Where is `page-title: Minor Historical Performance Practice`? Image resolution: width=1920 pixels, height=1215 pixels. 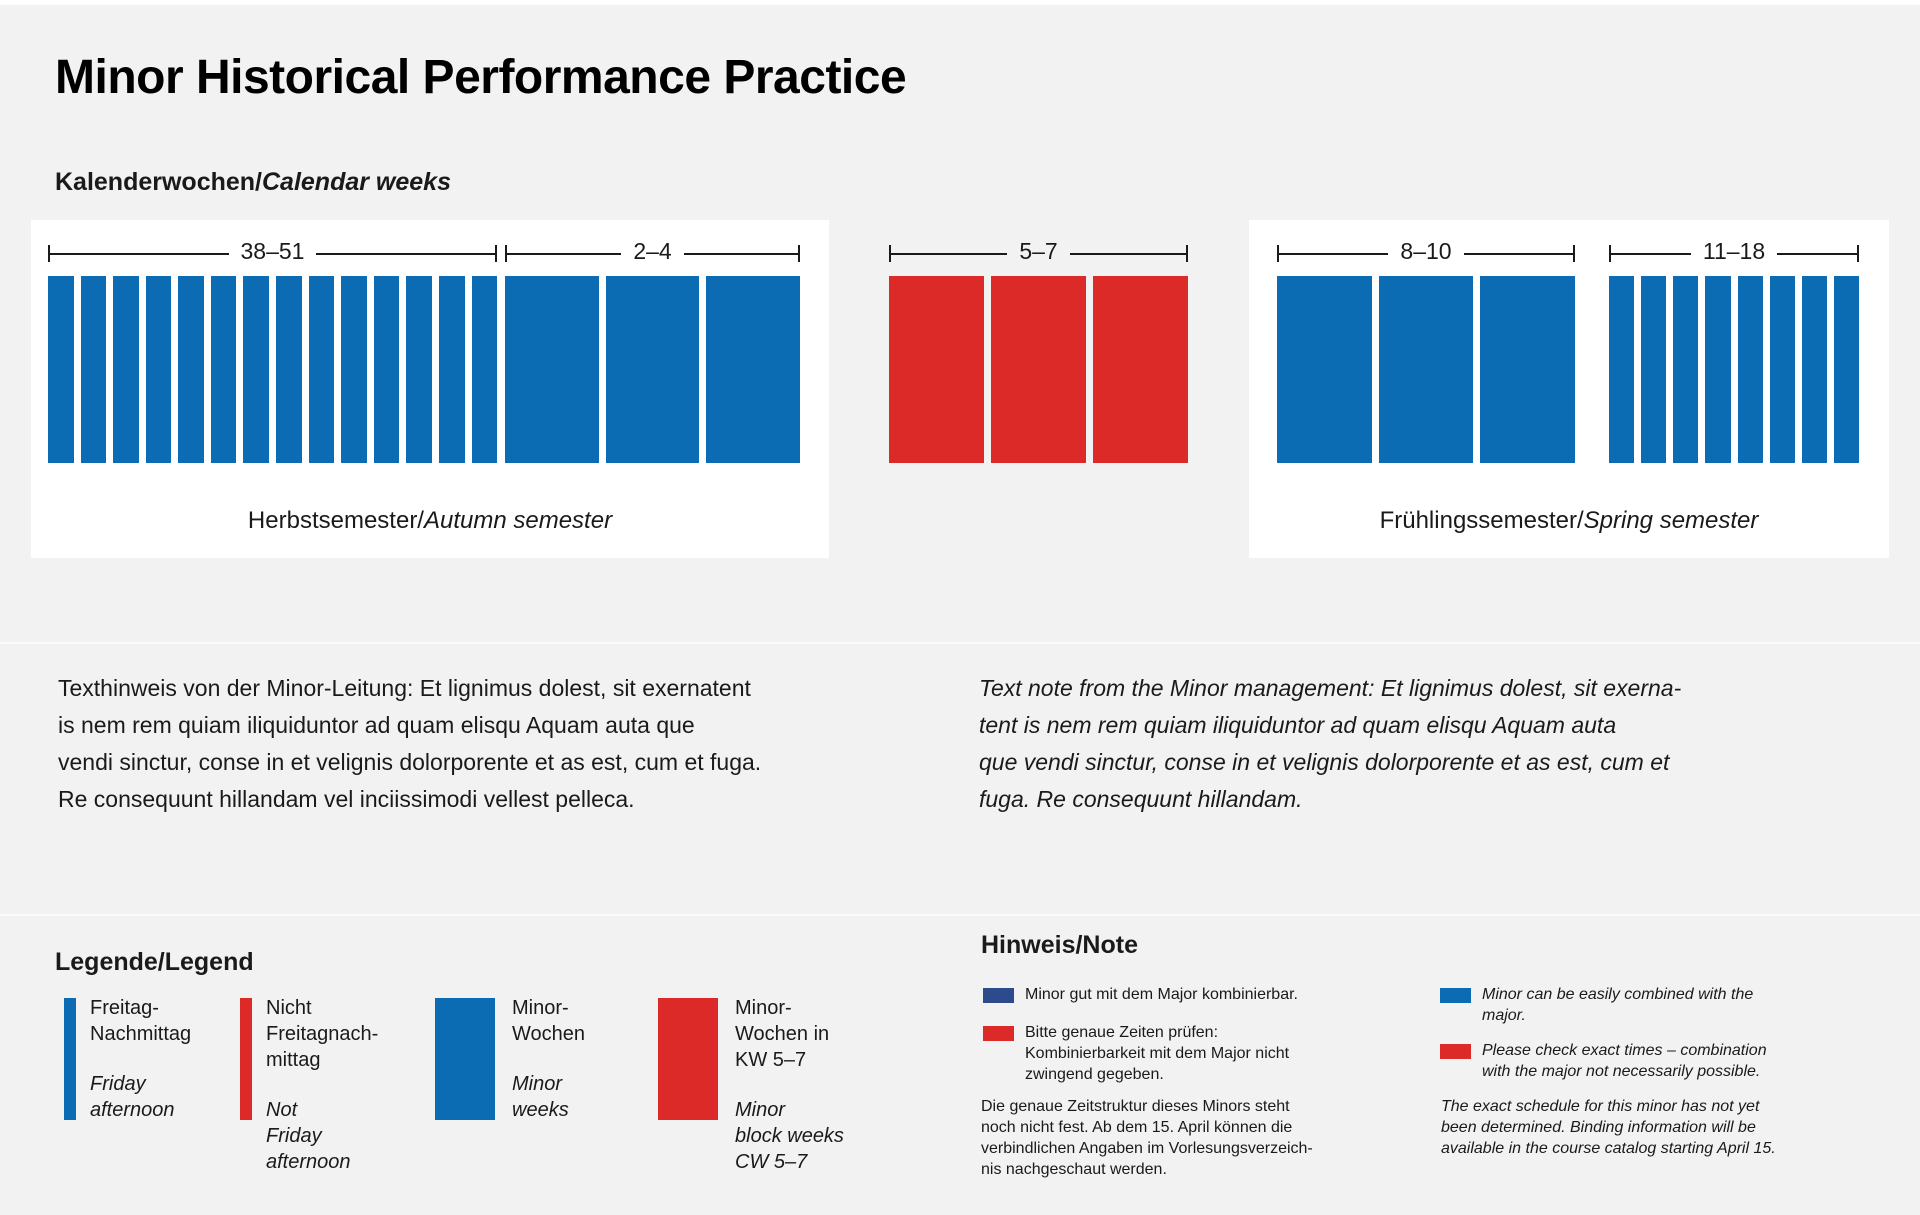 page-title: Minor Historical Performance Practice is located at coordinates (481, 77).